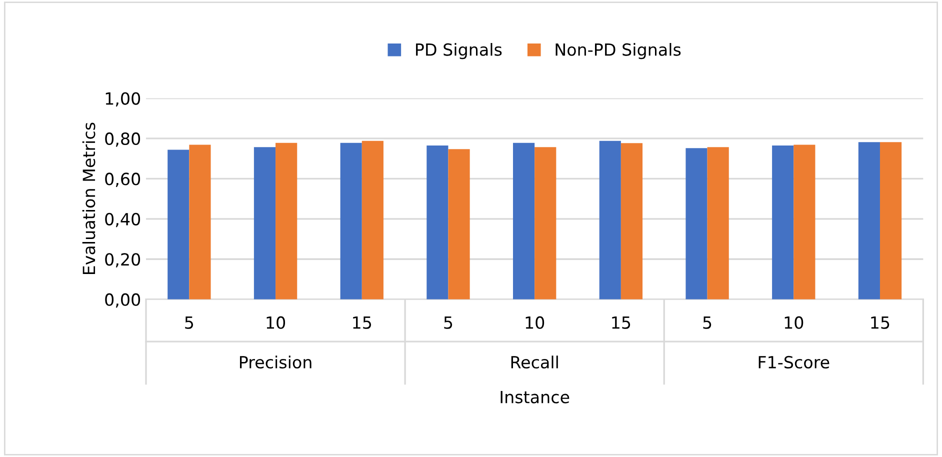 This screenshot has height=457, width=942. I want to click on y-tick-label: 0,00, so click(122, 300).